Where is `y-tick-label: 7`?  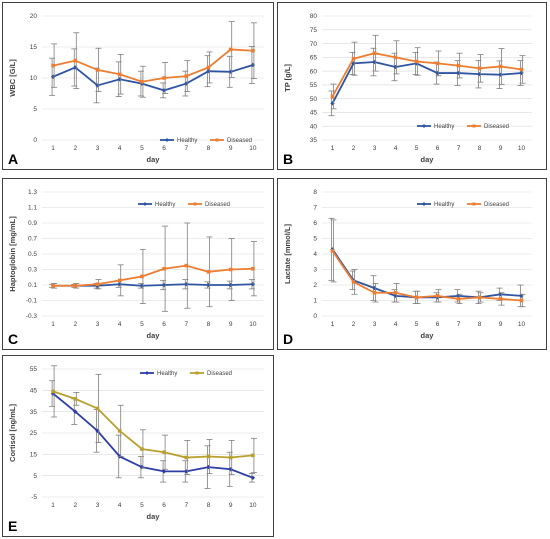
y-tick-label: 7 is located at coordinates (315, 208).